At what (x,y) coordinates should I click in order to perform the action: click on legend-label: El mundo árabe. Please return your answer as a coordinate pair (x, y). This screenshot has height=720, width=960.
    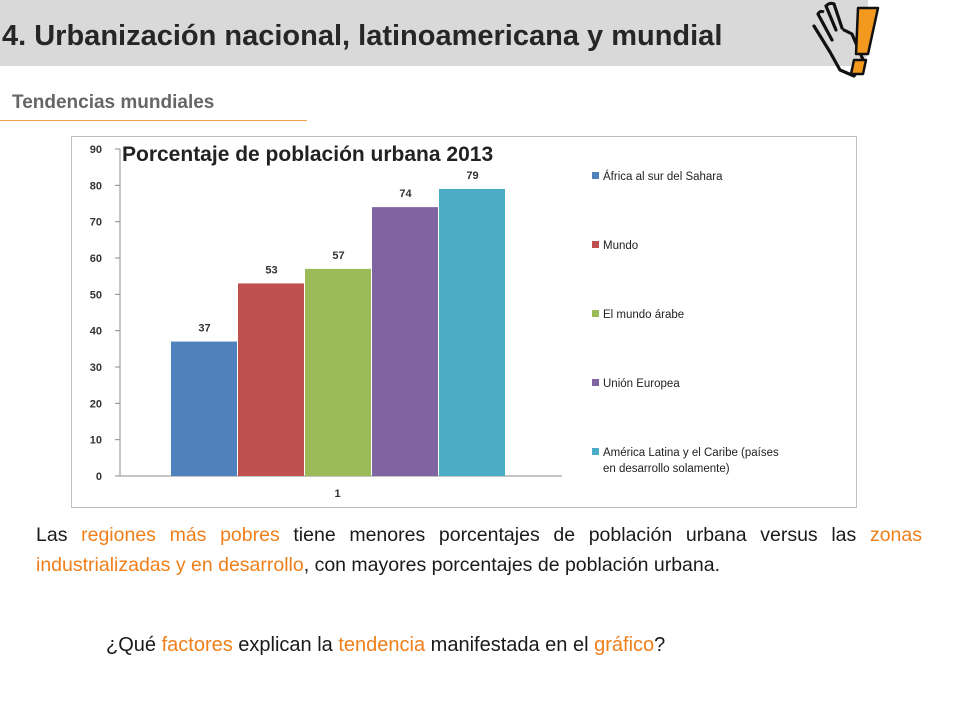
    Looking at the image, I should click on (643, 315).